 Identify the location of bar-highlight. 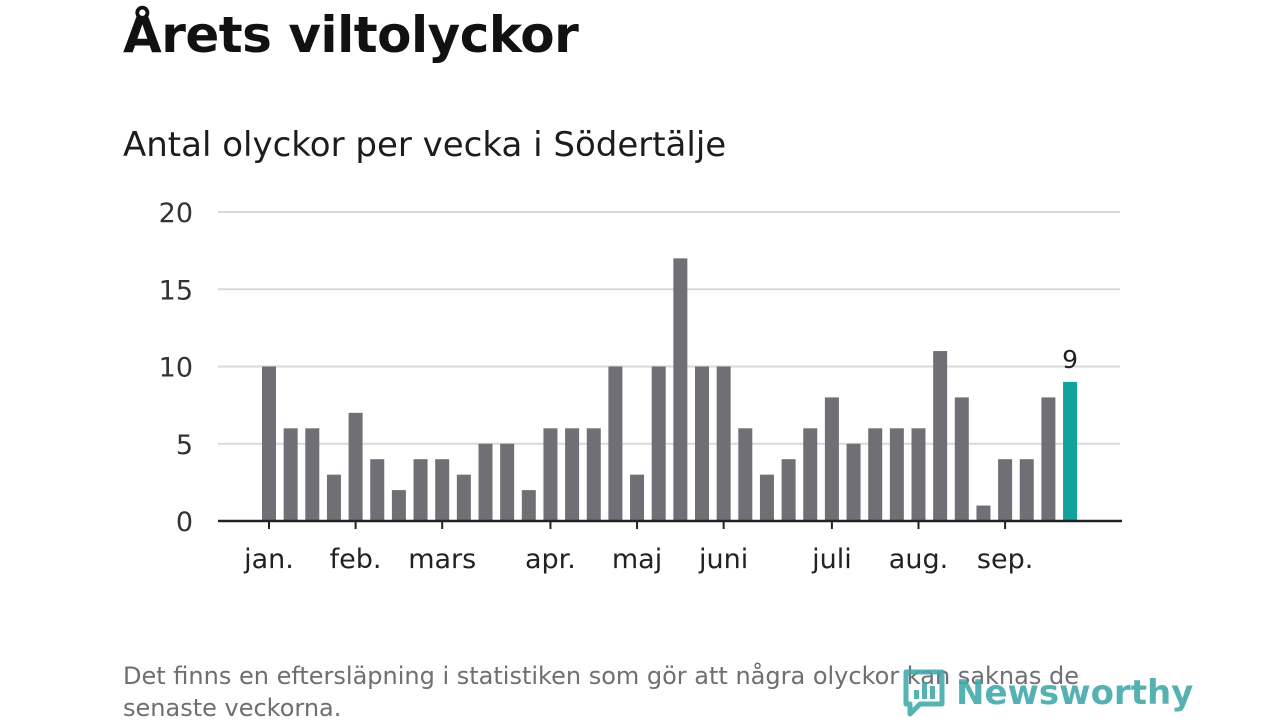
(1070, 451).